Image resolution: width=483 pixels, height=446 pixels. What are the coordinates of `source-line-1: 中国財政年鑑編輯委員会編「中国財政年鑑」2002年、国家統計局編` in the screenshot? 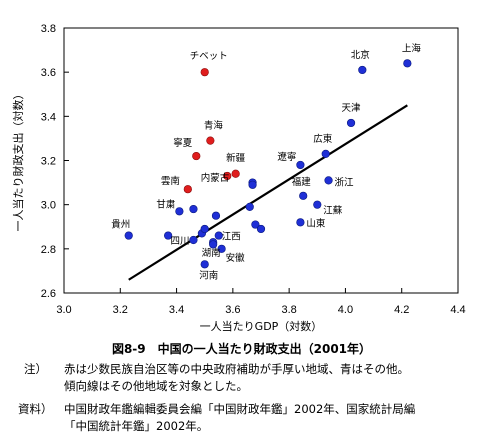 It's located at (240, 409).